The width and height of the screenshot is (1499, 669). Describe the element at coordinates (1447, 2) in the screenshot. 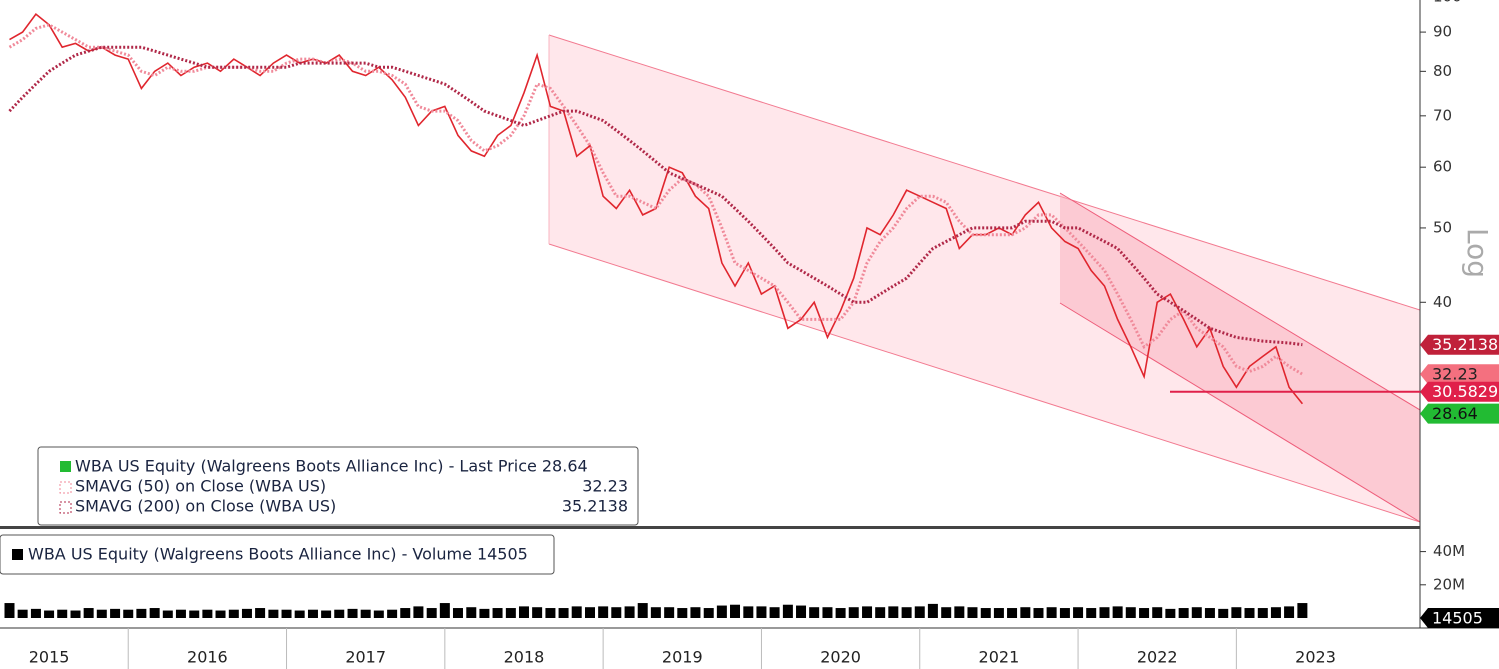

I see `y-tick-label: 100` at that location.